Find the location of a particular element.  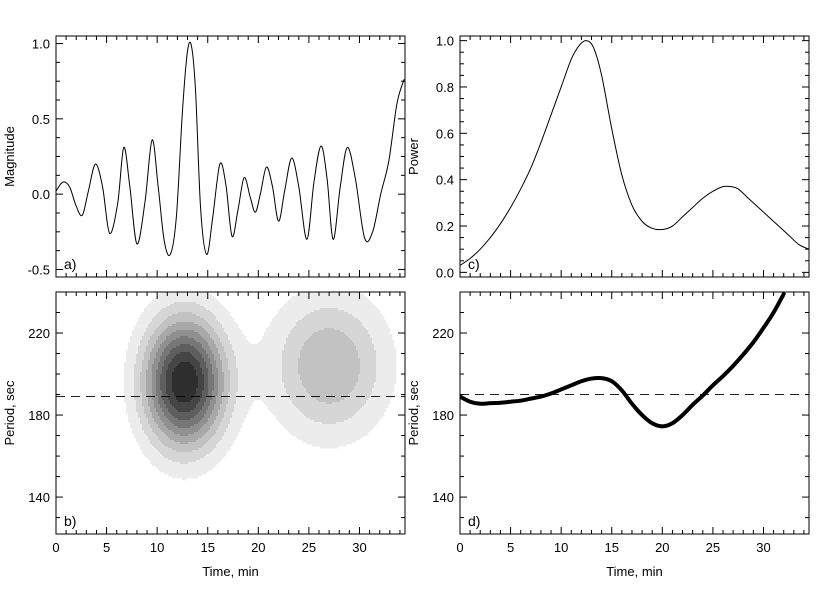

y-axis-label: Power is located at coordinates (413, 156).